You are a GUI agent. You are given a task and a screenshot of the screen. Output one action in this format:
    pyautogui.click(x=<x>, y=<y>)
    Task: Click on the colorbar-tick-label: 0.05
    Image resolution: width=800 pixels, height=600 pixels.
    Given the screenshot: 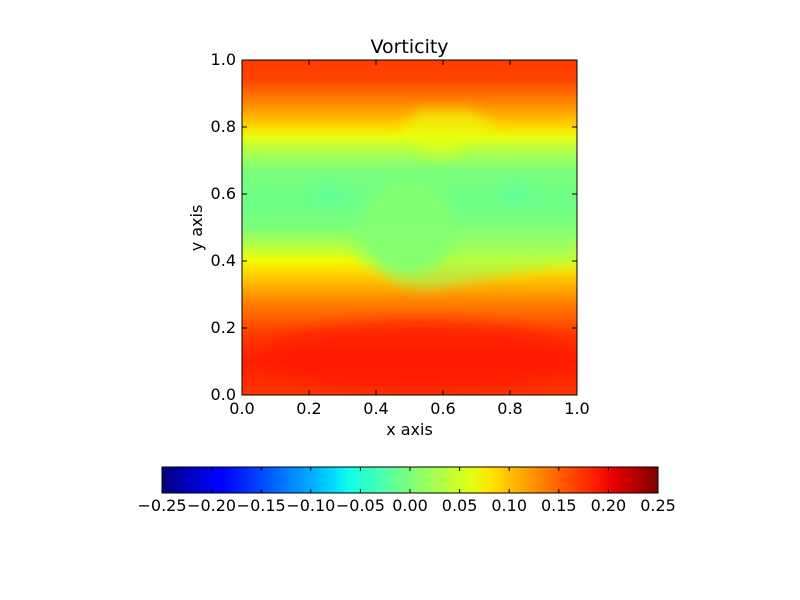 What is the action you would take?
    pyautogui.click(x=460, y=505)
    